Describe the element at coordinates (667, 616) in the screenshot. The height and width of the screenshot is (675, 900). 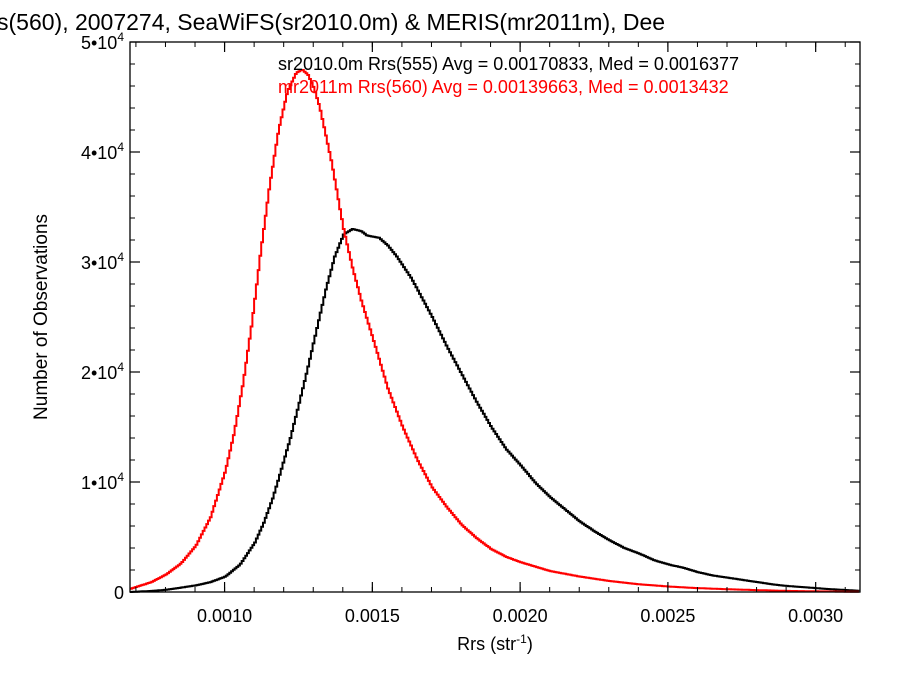
I see `x-tick-label-3: 0.0025` at that location.